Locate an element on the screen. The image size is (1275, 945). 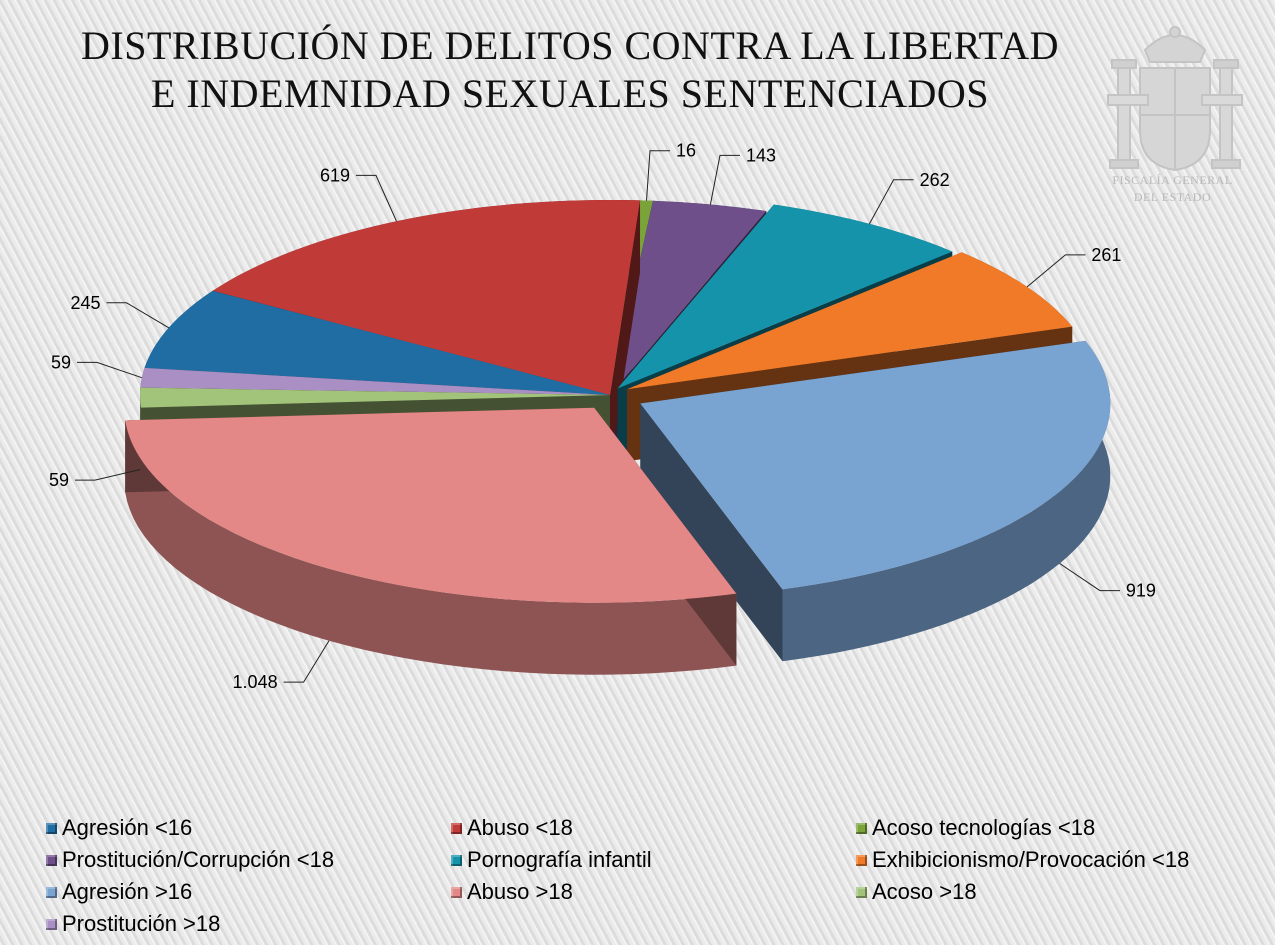
chart-title-line-2: E INDEMNIDAD SEXUALES SENTENCIADOS is located at coordinates (570, 93).